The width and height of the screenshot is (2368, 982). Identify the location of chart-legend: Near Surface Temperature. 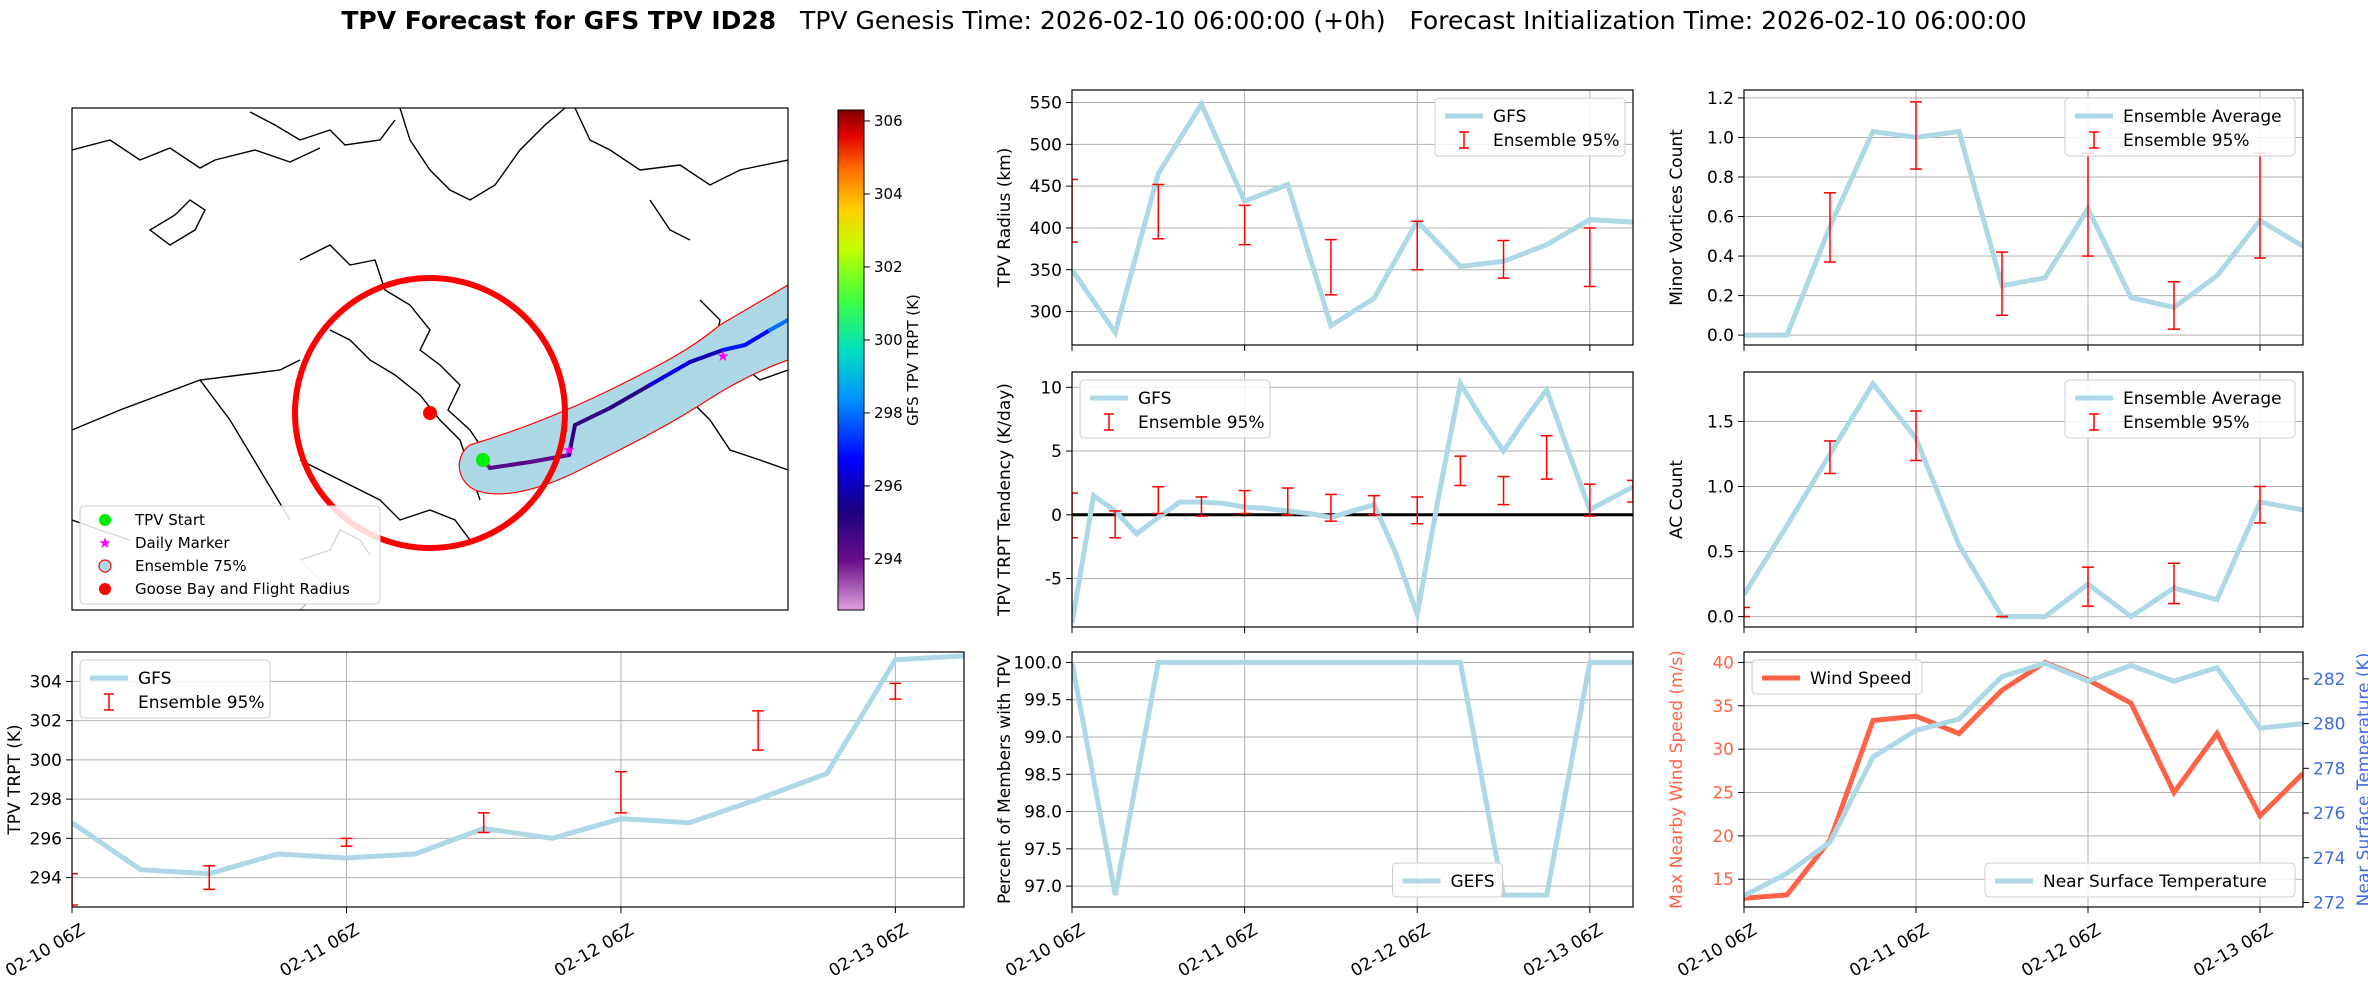
(2140, 880).